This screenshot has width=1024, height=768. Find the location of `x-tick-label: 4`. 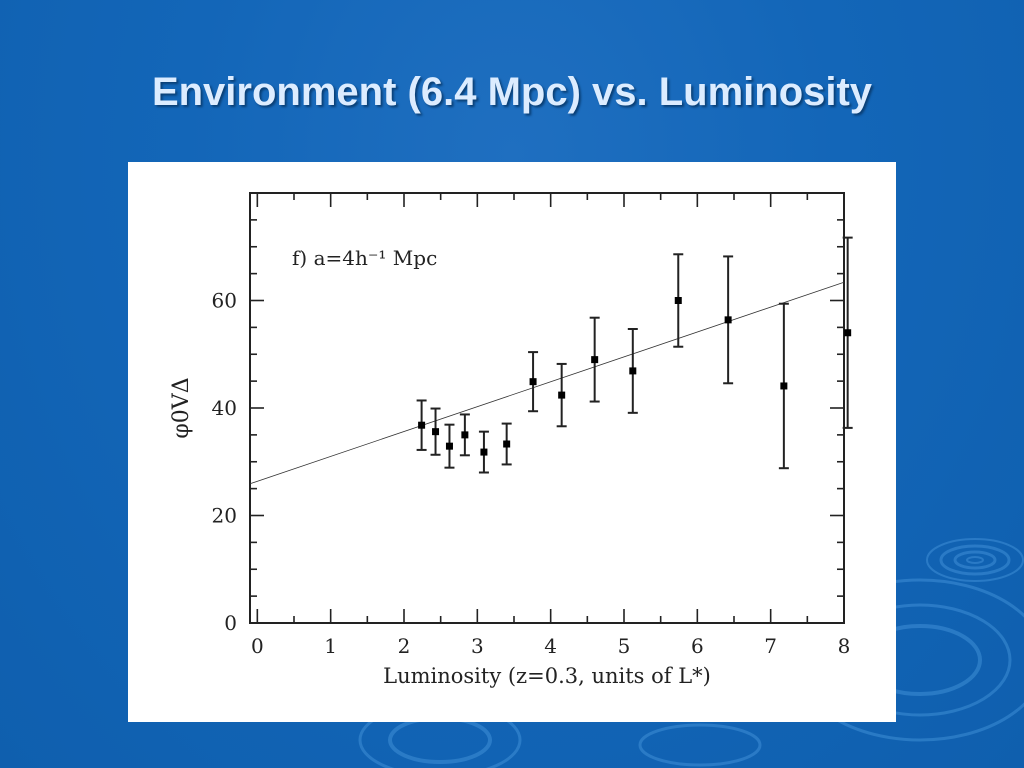

x-tick-label: 4 is located at coordinates (550, 646).